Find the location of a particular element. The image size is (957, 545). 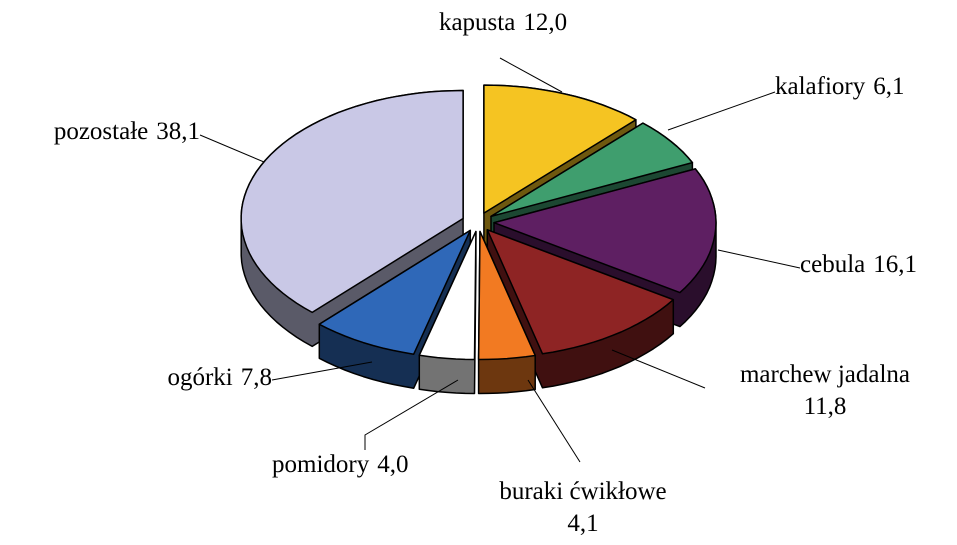

label-category: buraki ćwikłowe is located at coordinates (582, 491).